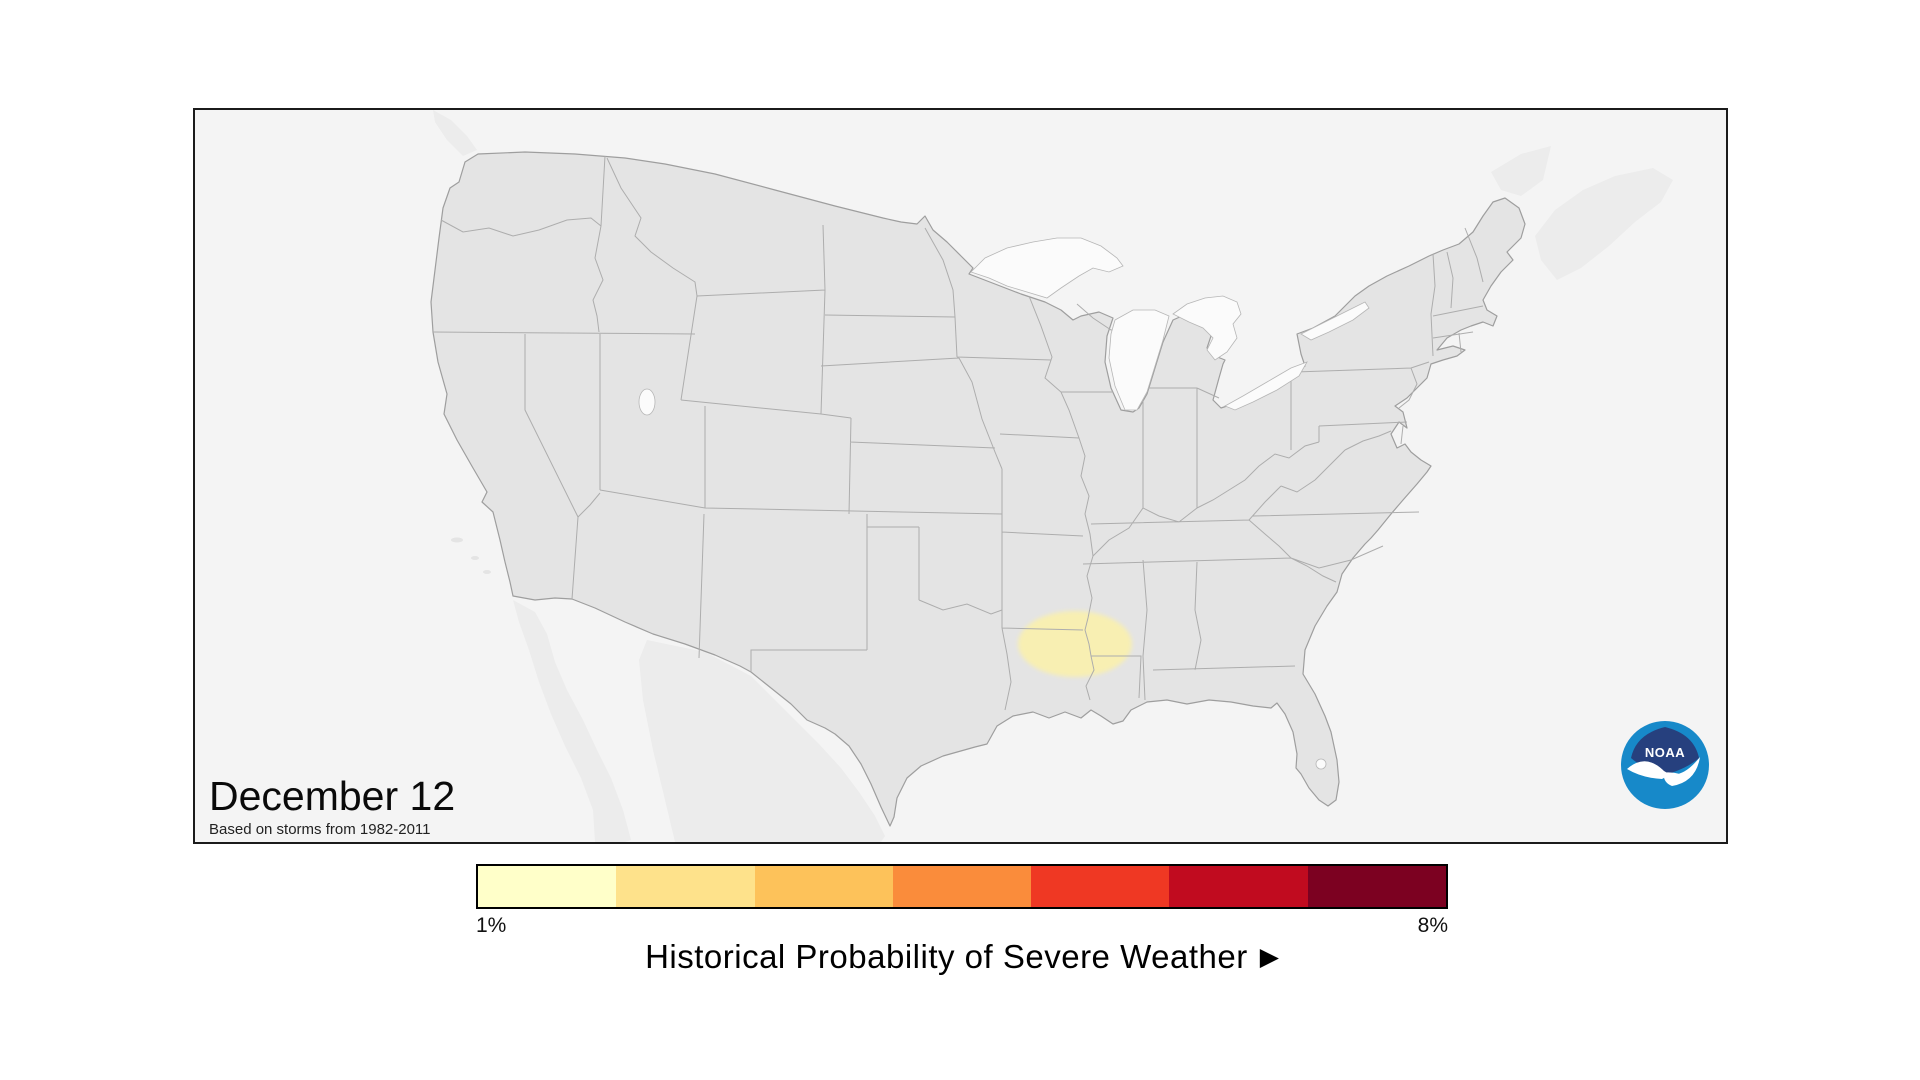  Describe the element at coordinates (962, 926) in the screenshot. I see `legend-labels: 1% 8%` at that location.